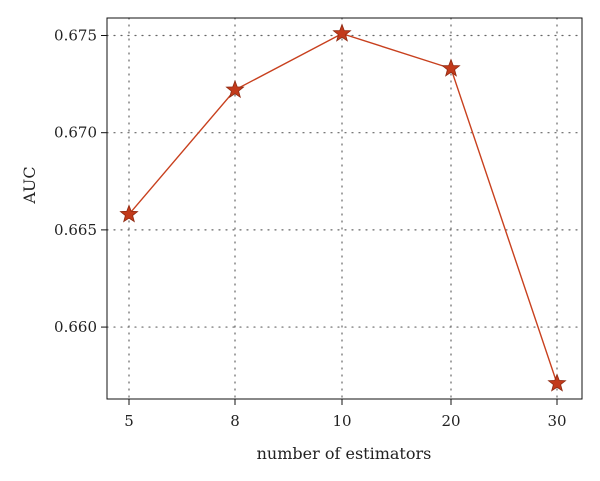  I want to click on x-tick-label: 5, so click(129, 421).